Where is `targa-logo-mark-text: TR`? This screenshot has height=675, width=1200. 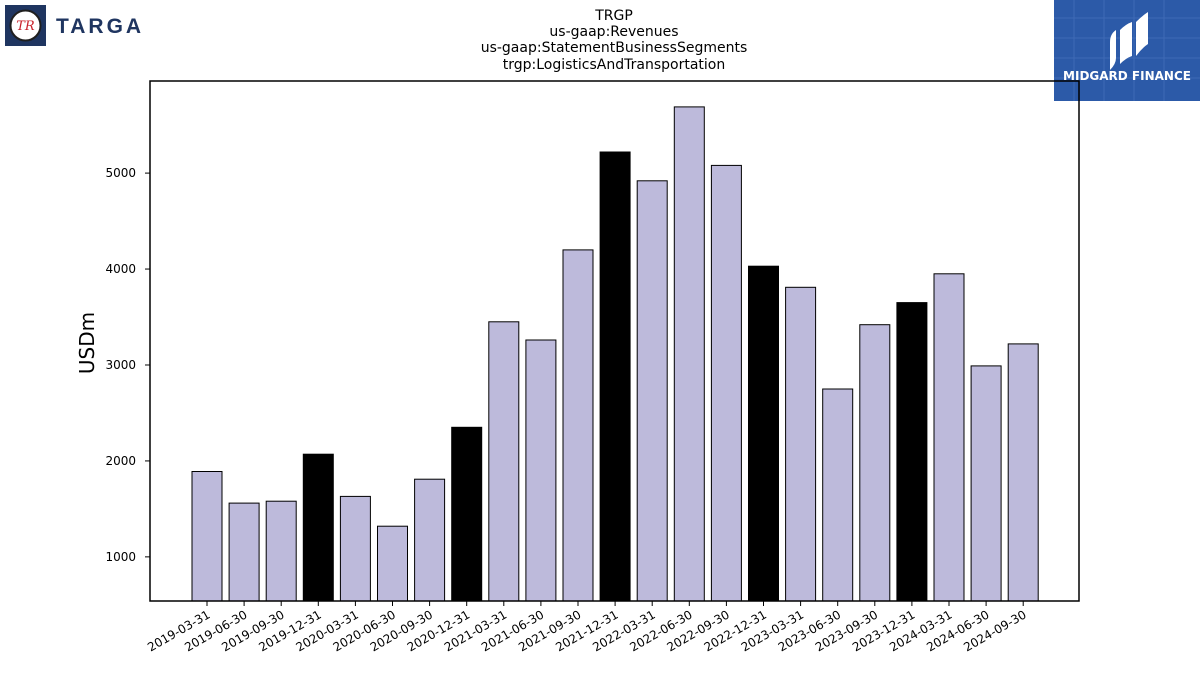
targa-logo-mark-text: TR is located at coordinates (25, 26).